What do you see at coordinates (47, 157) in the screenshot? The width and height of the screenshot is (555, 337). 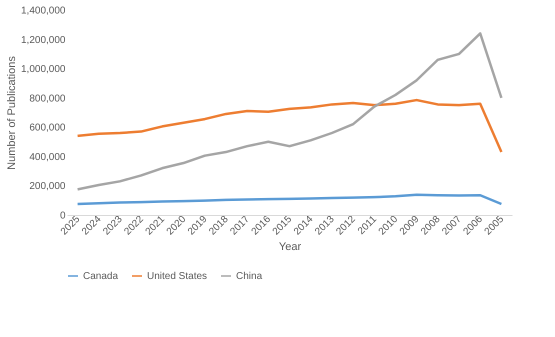 I see `y-tick-label: 400,000` at bounding box center [47, 157].